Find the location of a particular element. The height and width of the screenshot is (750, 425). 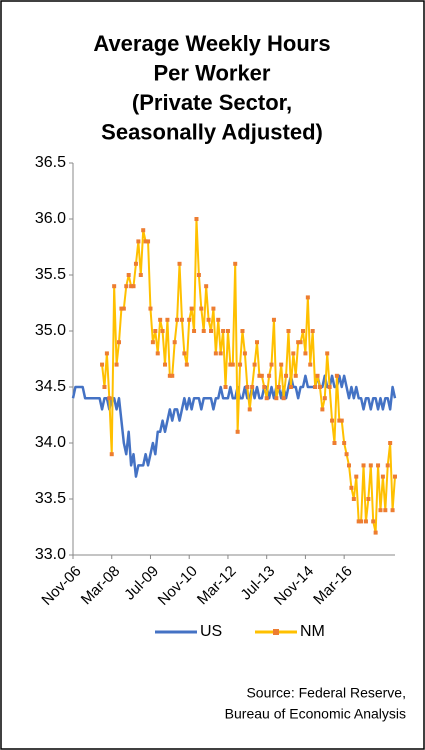

y-tick-label: 33.0 is located at coordinates (50, 554).